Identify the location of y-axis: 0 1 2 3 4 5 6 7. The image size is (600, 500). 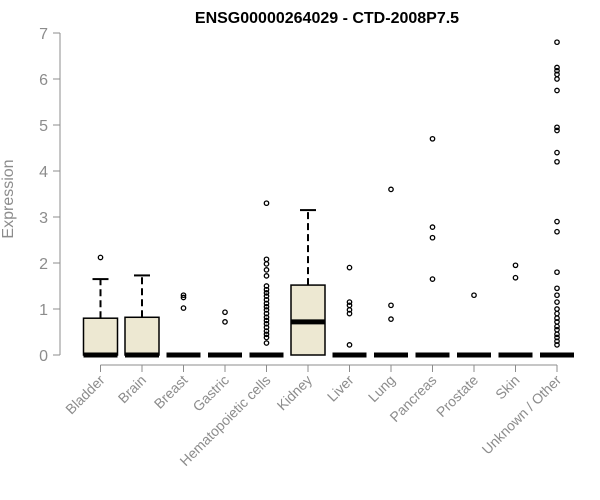
(50, 195).